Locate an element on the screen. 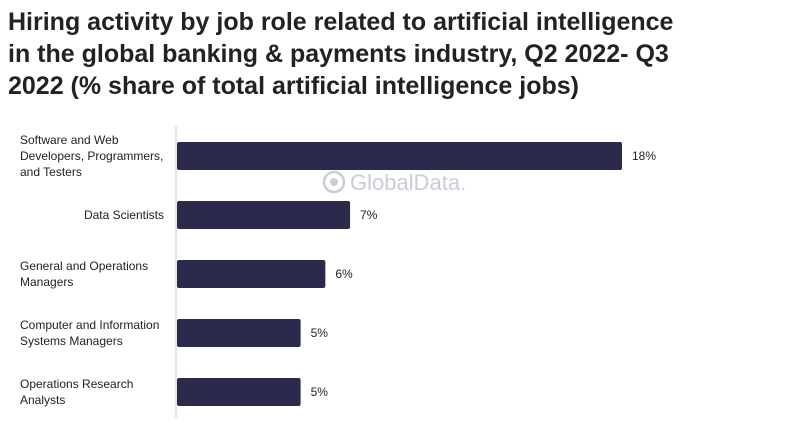  globaldata-logo-icon is located at coordinates (334, 182).